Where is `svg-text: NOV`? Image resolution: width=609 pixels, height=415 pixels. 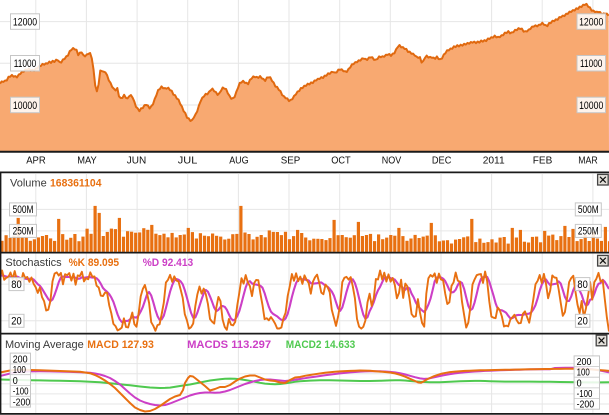 svg-text: NOV is located at coordinates (392, 160).